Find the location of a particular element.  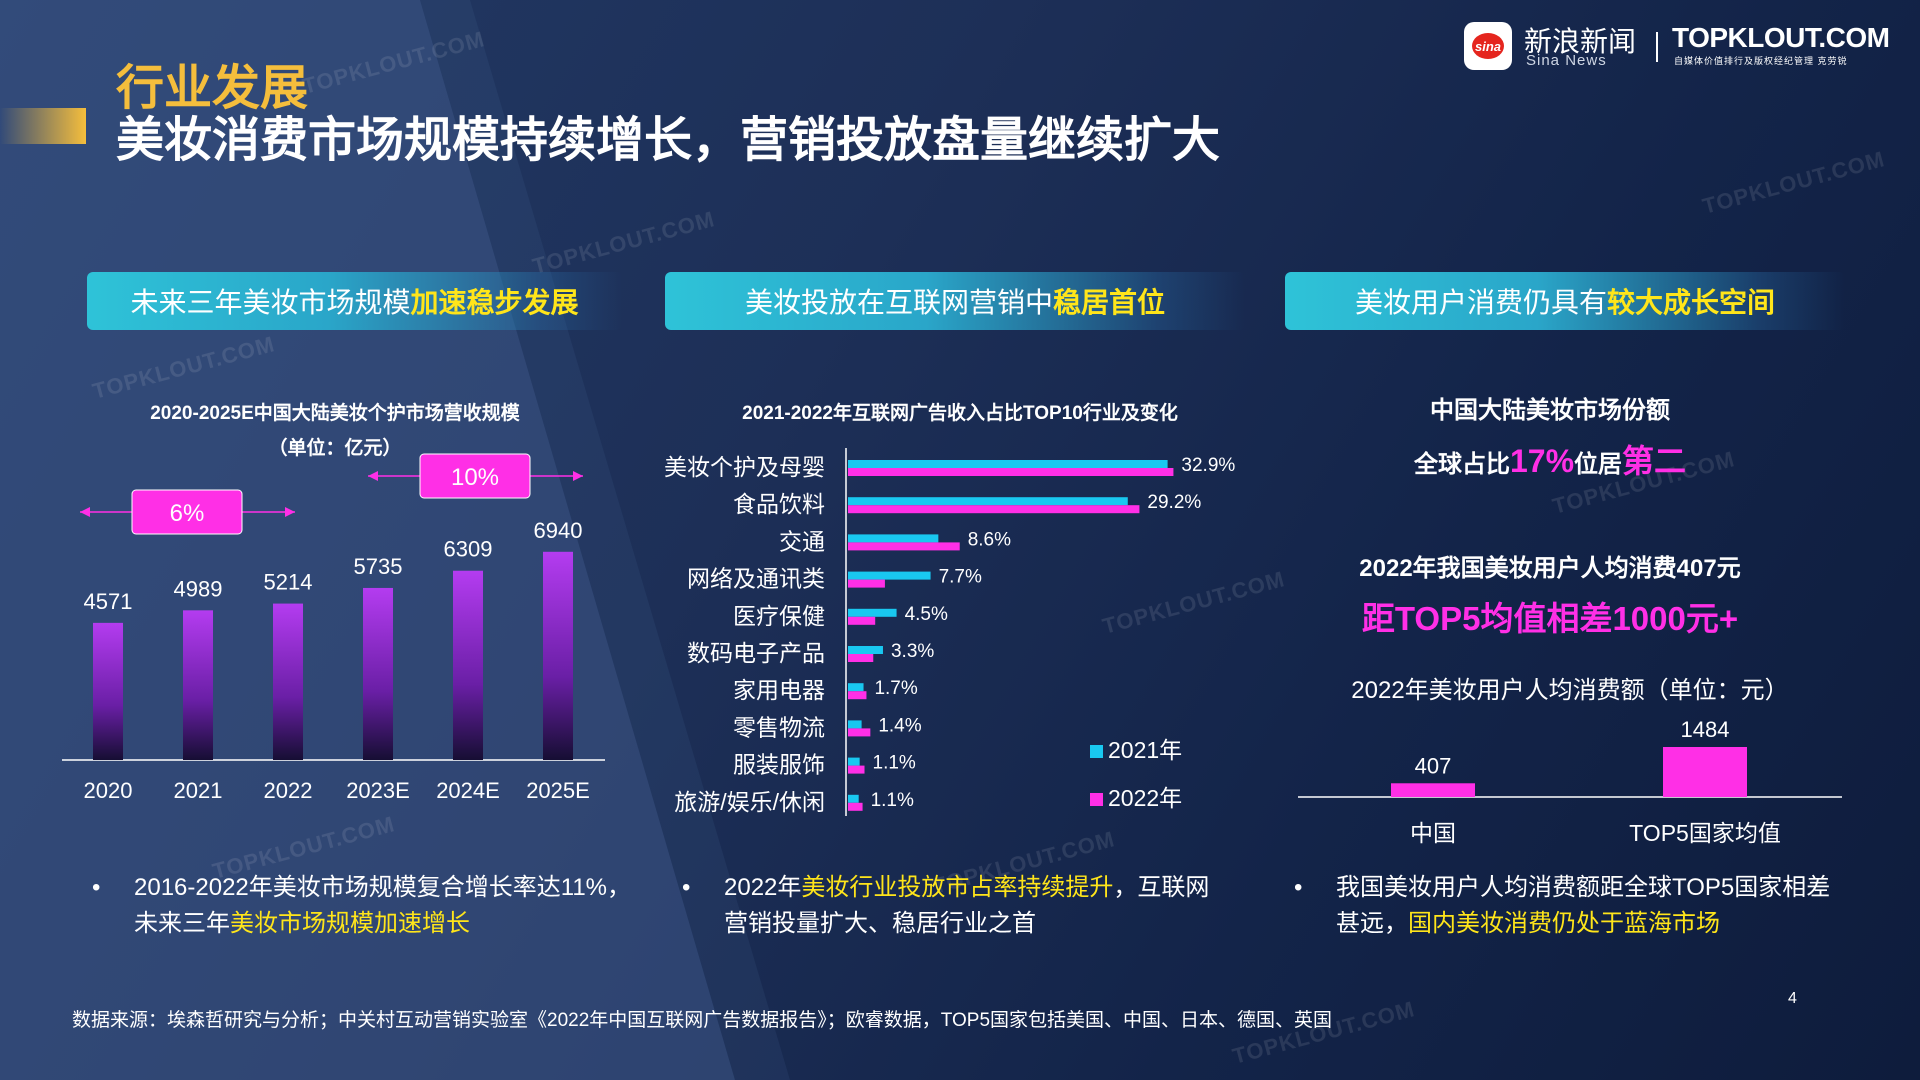

data-label: 32.9% is located at coordinates (1208, 465).